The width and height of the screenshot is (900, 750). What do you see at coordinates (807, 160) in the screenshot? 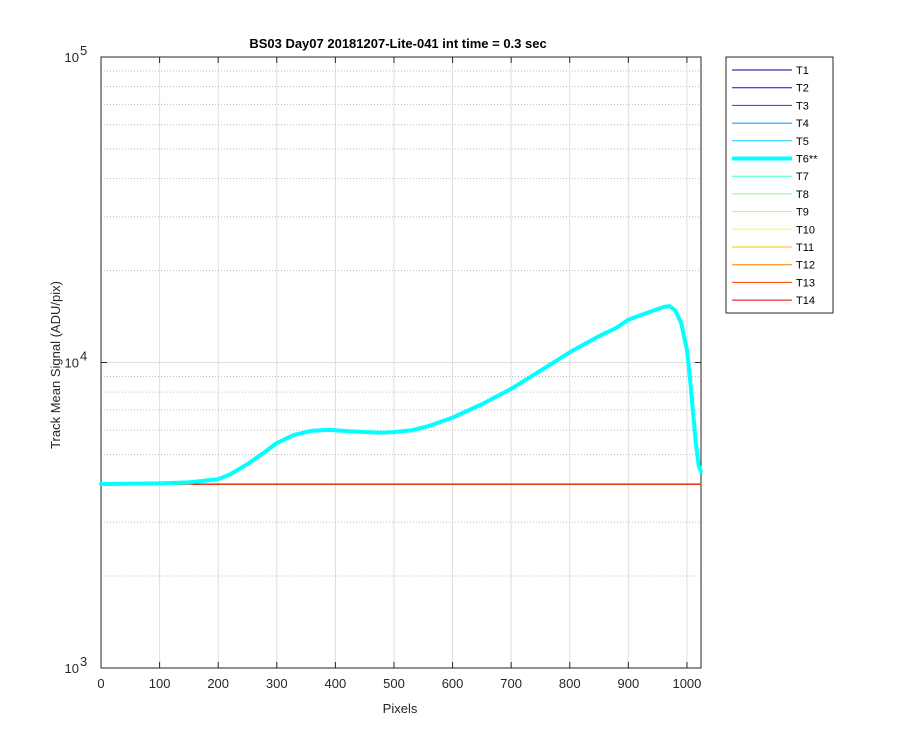
I see `legend-label-T6: T6**` at bounding box center [807, 160].